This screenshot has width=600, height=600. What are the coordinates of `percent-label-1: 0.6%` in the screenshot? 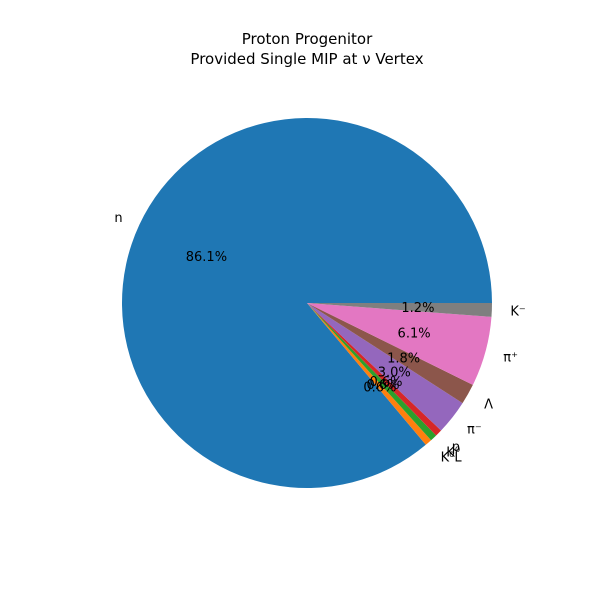 It's located at (379, 388).